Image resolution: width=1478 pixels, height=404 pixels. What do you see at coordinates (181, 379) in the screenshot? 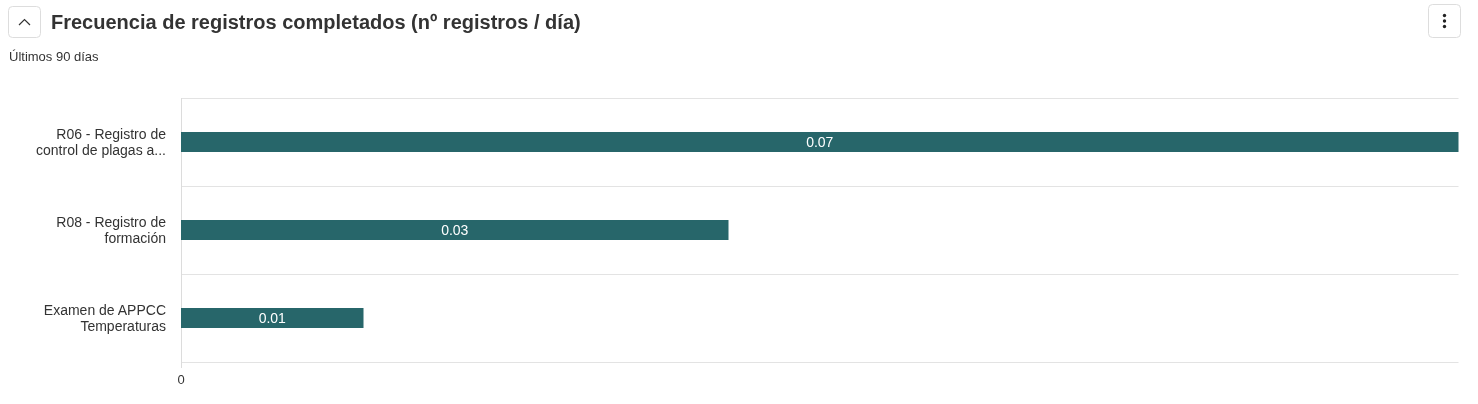
I see `text: 0` at bounding box center [181, 379].